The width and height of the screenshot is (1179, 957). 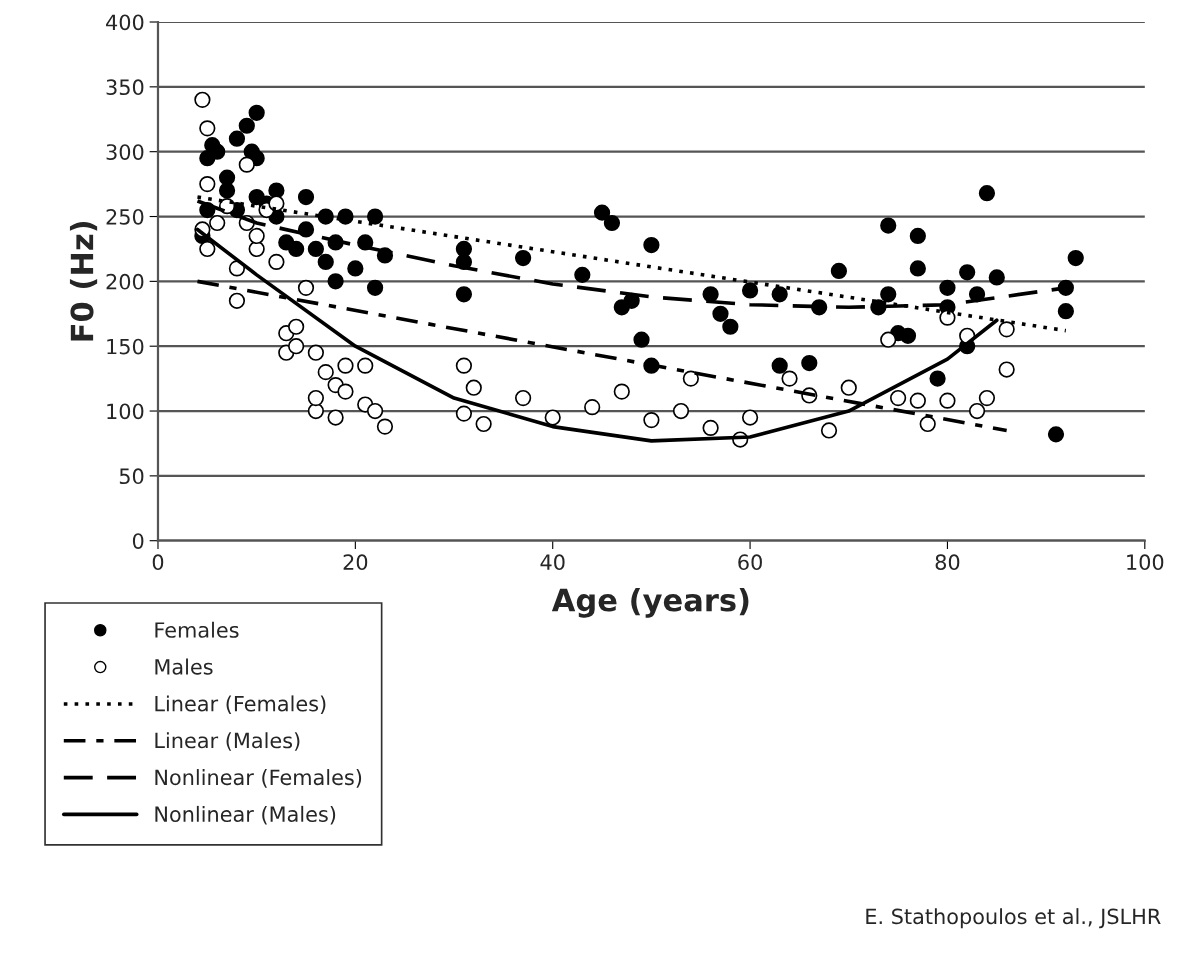 What do you see at coordinates (125, 87) in the screenshot?
I see `y-tick-label: 350` at bounding box center [125, 87].